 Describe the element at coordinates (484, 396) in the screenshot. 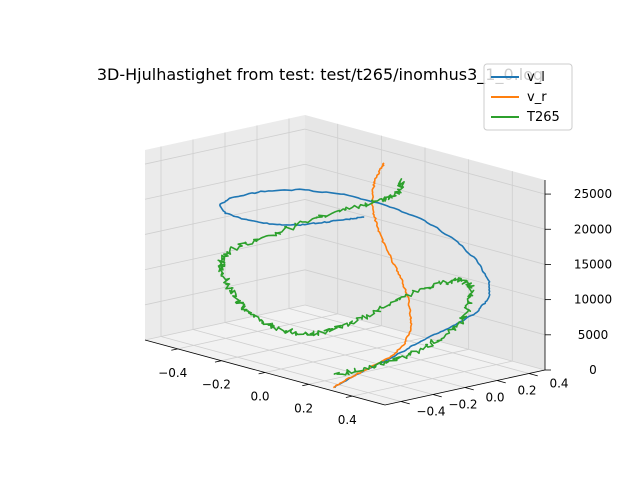

I see `y-tick-labels: −0.4 −0.2 0.0 0.2 0.4` at that location.